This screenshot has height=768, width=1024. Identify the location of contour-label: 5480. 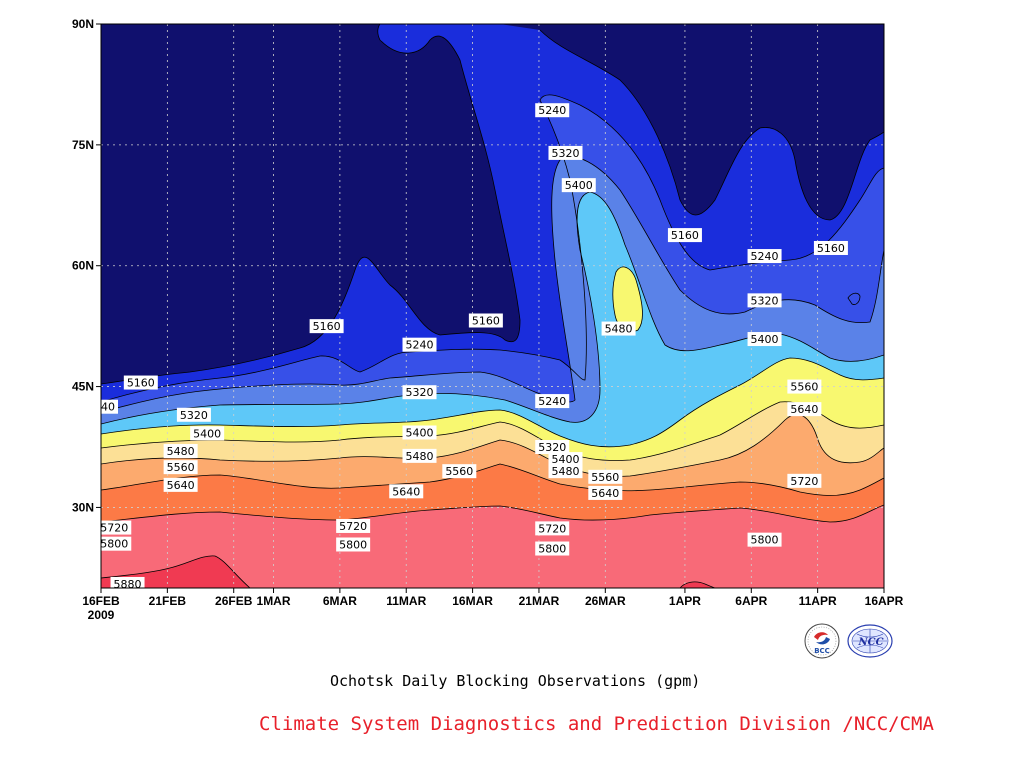
(565, 471).